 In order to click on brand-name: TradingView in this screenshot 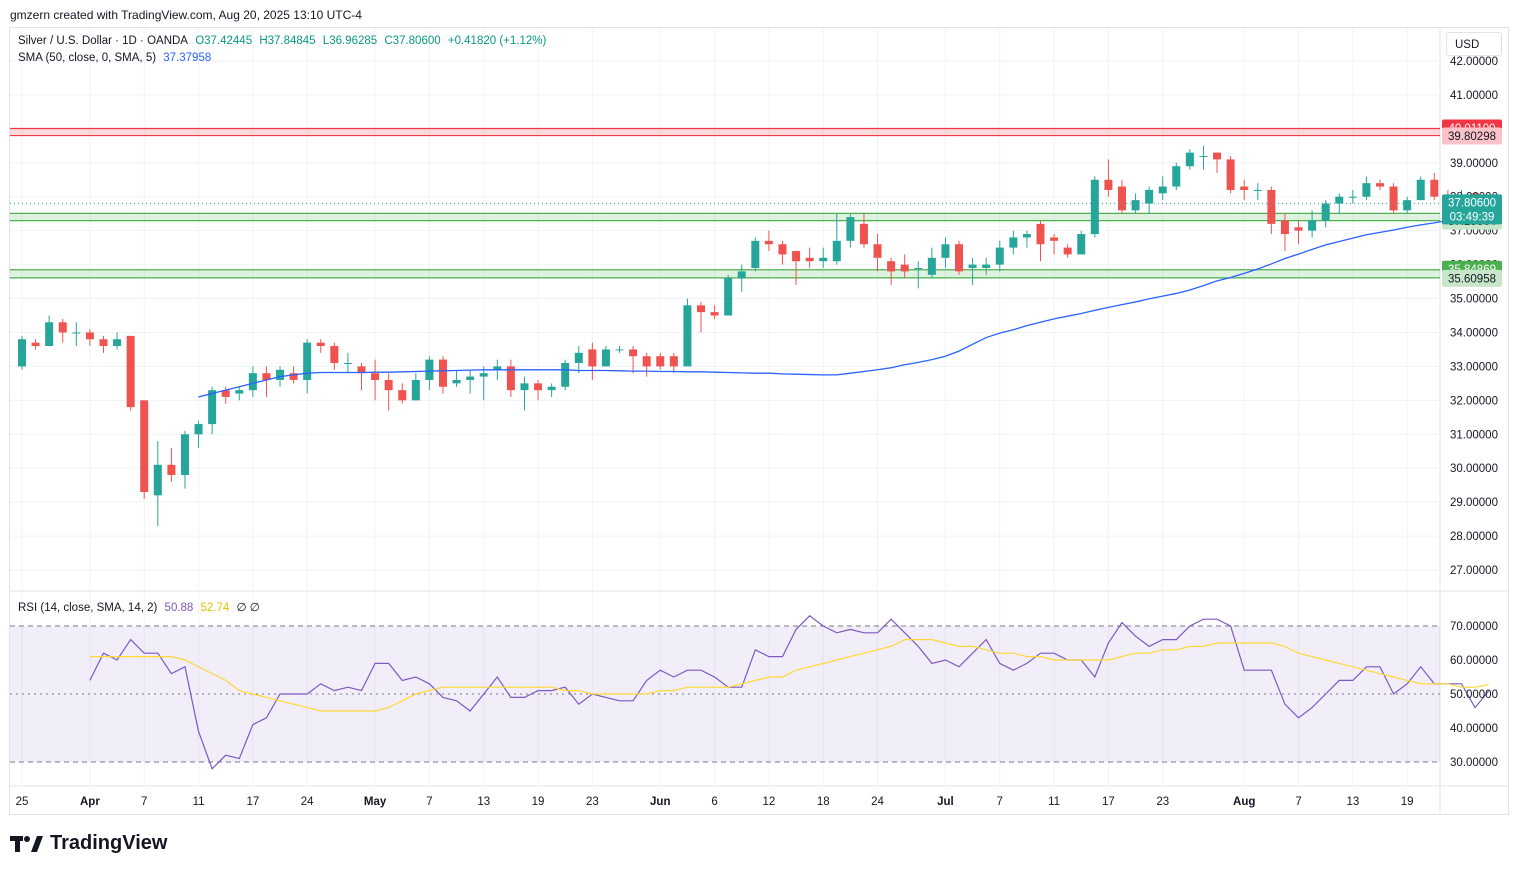, I will do `click(109, 843)`.